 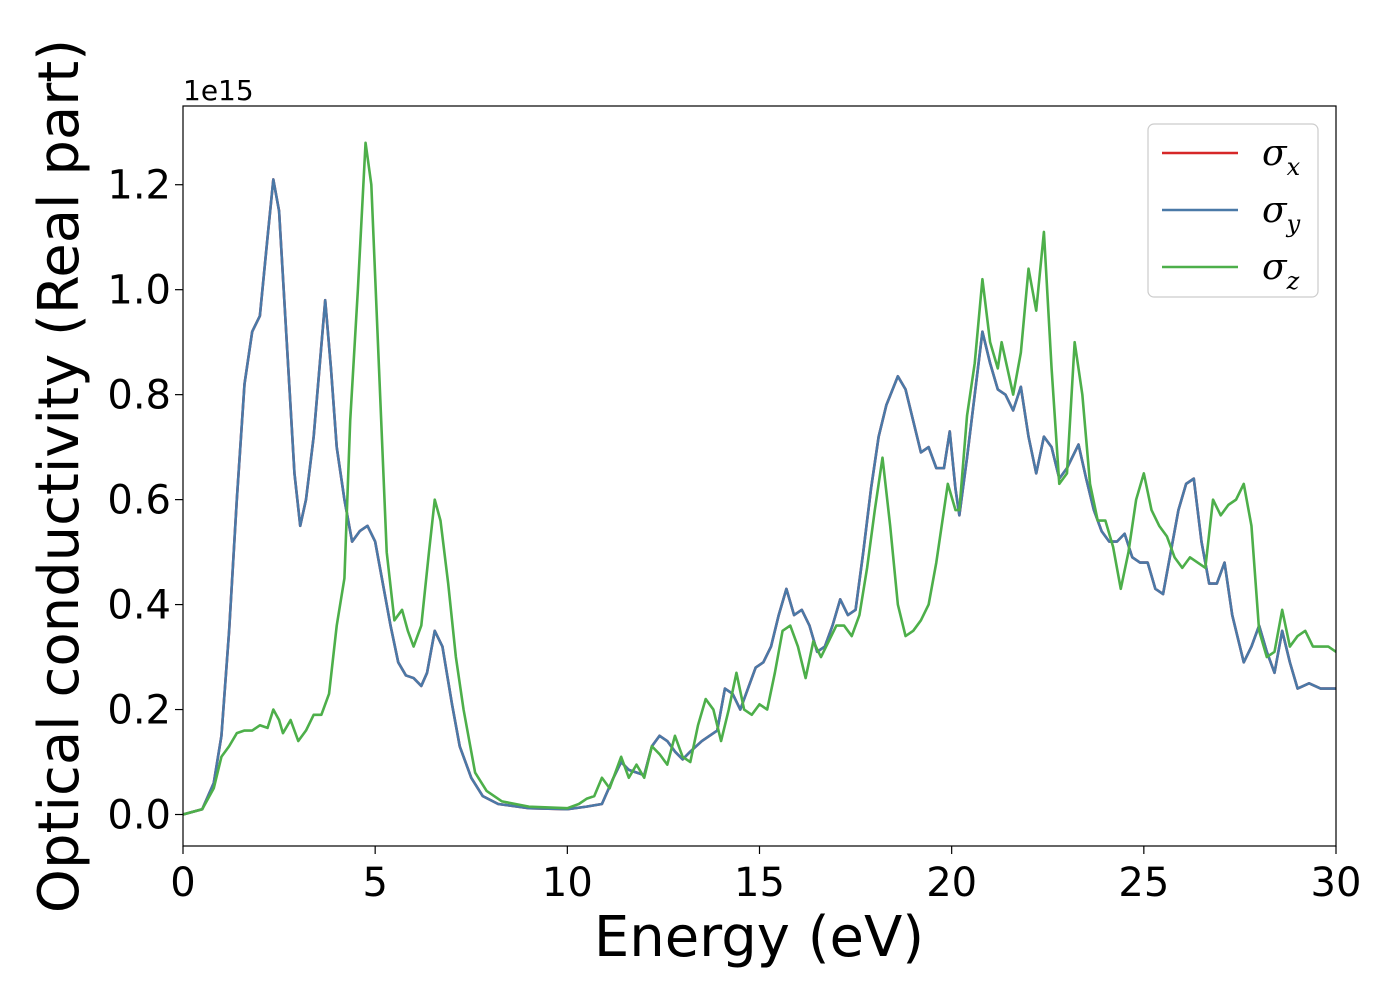 I want to click on y-tick-label: 0.8, so click(x=139, y=396).